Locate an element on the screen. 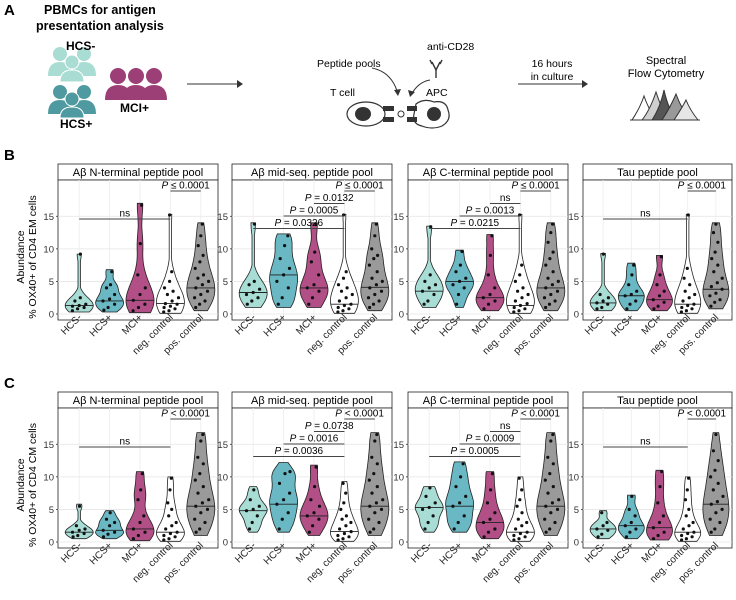 This screenshot has height=600, width=736. p-value-label: P = 0.0036 is located at coordinates (298, 451).